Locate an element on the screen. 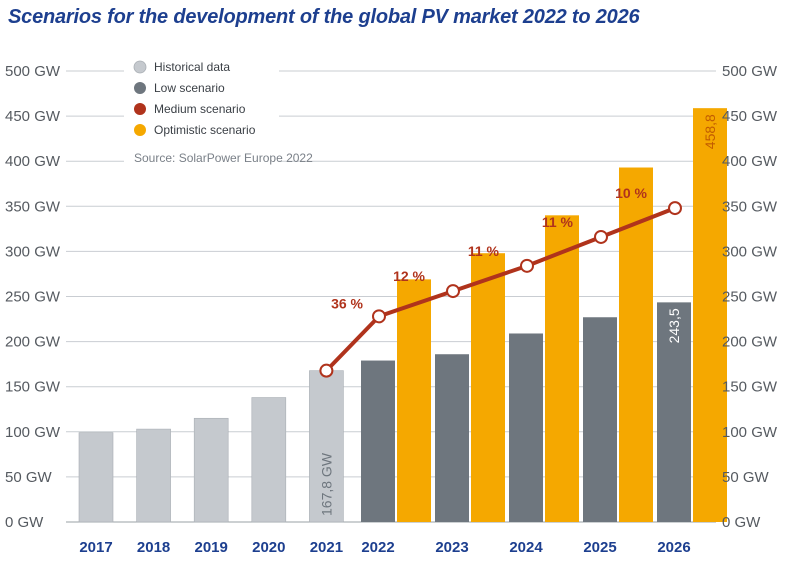  x-tick-label-2017: 2017 is located at coordinates (95, 547).